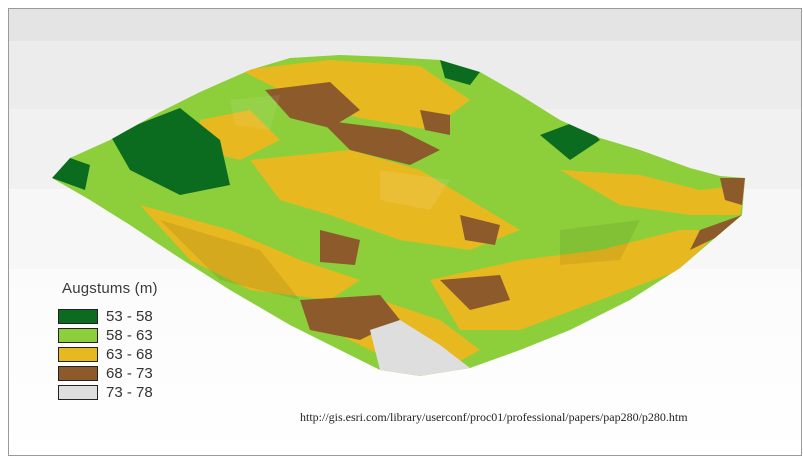 Image resolution: width=803 pixels, height=457 pixels. Describe the element at coordinates (129, 335) in the screenshot. I see `legend-label: 58 - 63` at that location.